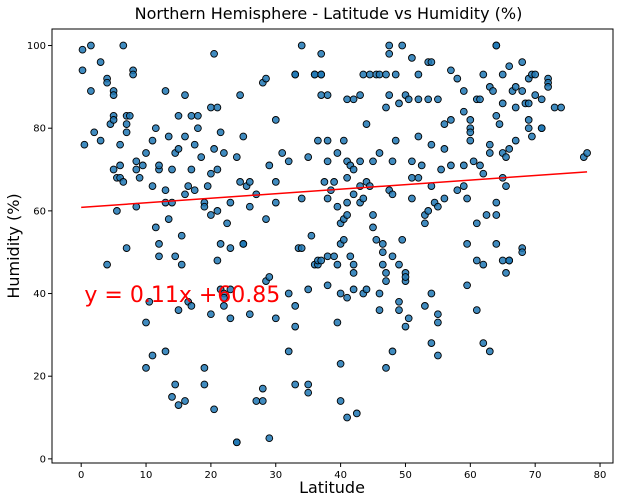  What do you see at coordinates (182, 295) in the screenshot?
I see `regression-equation: y = 0.11x +60.85` at bounding box center [182, 295].